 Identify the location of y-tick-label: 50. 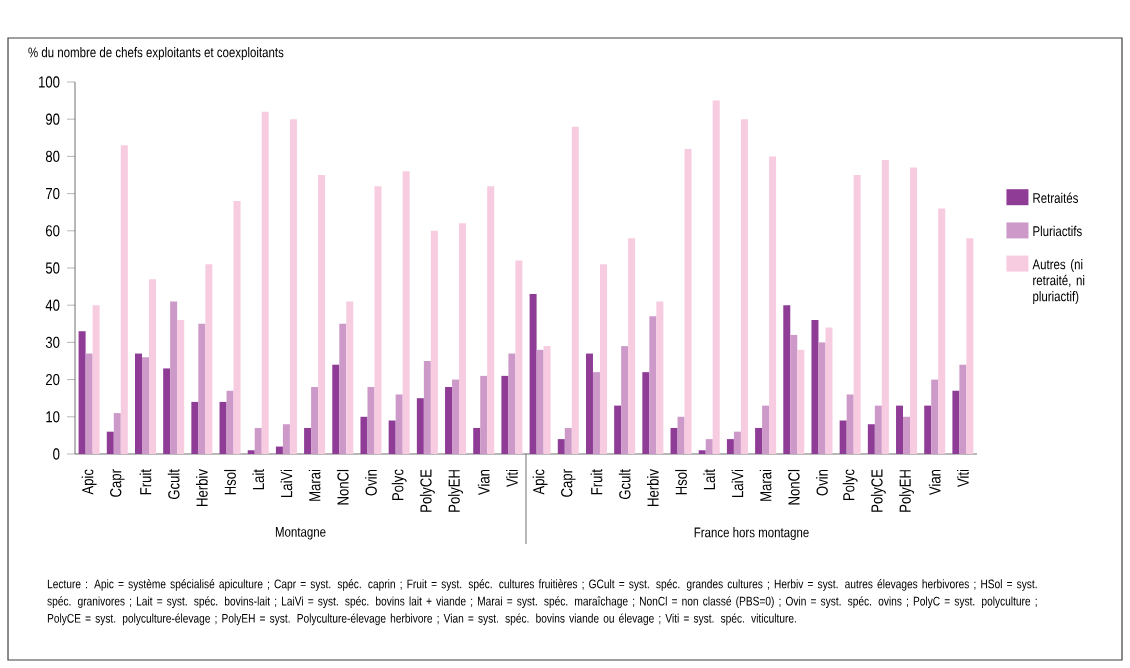
(52, 268).